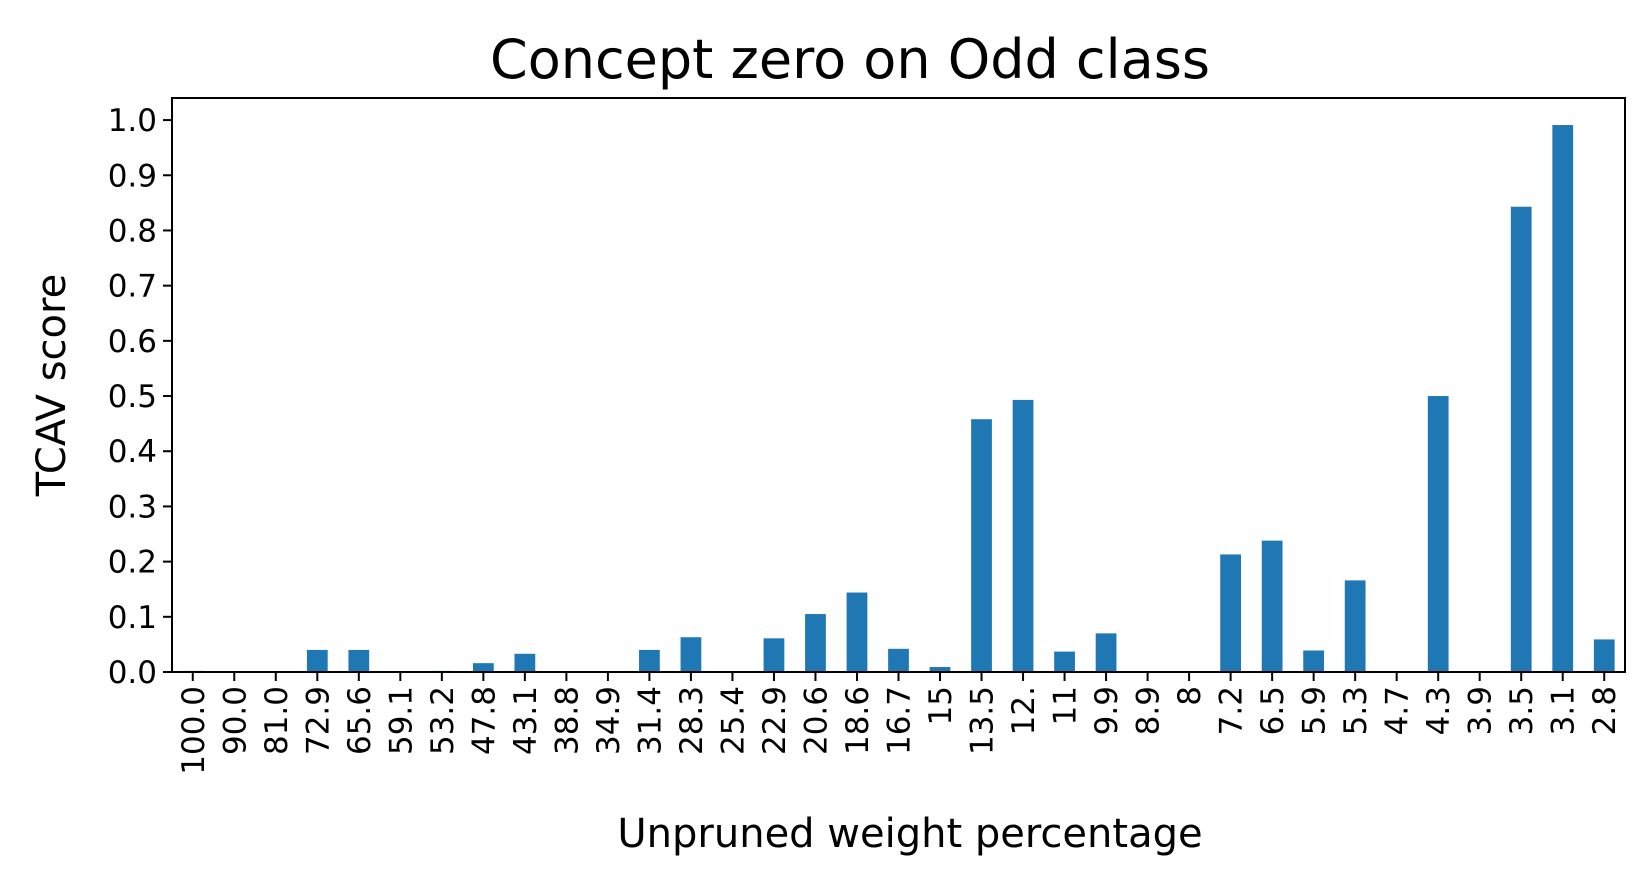  What do you see at coordinates (1107, 710) in the screenshot?
I see `x-tick-label: 9.9` at bounding box center [1107, 710].